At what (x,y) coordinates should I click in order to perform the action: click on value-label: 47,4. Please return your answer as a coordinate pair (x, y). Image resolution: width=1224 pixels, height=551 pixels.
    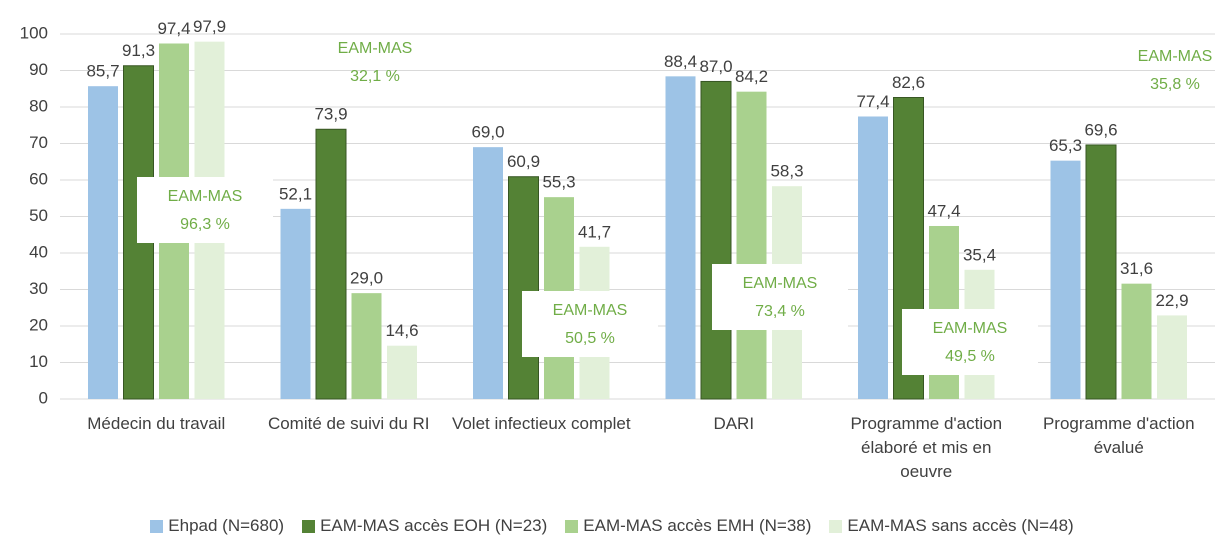
    Looking at the image, I should click on (943, 210).